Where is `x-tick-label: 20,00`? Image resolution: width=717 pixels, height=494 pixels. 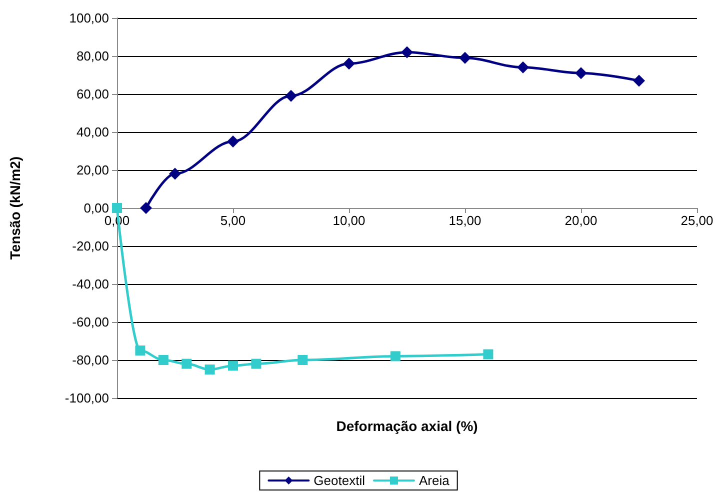 x-tick-label: 20,00 is located at coordinates (581, 220).